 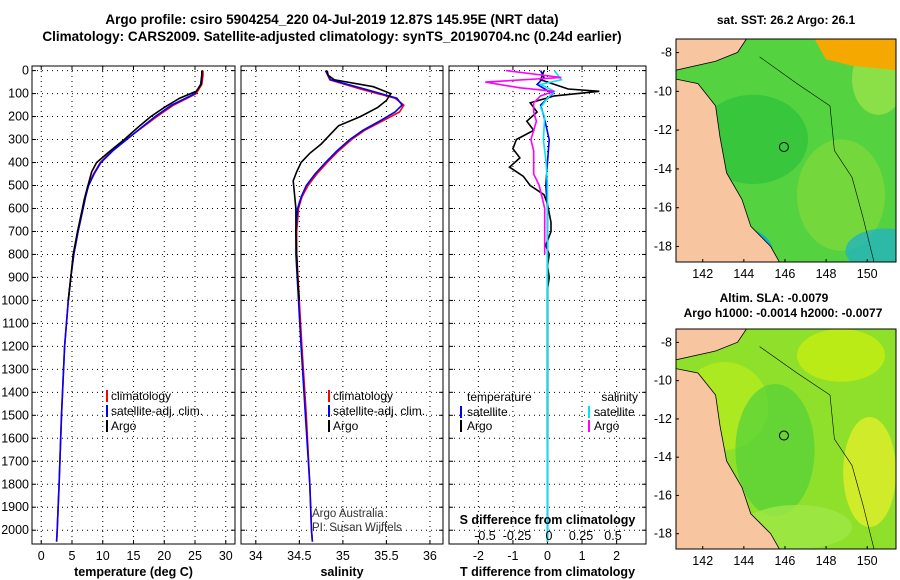 I want to click on depth-tick-label: 1400, so click(x=15, y=392).